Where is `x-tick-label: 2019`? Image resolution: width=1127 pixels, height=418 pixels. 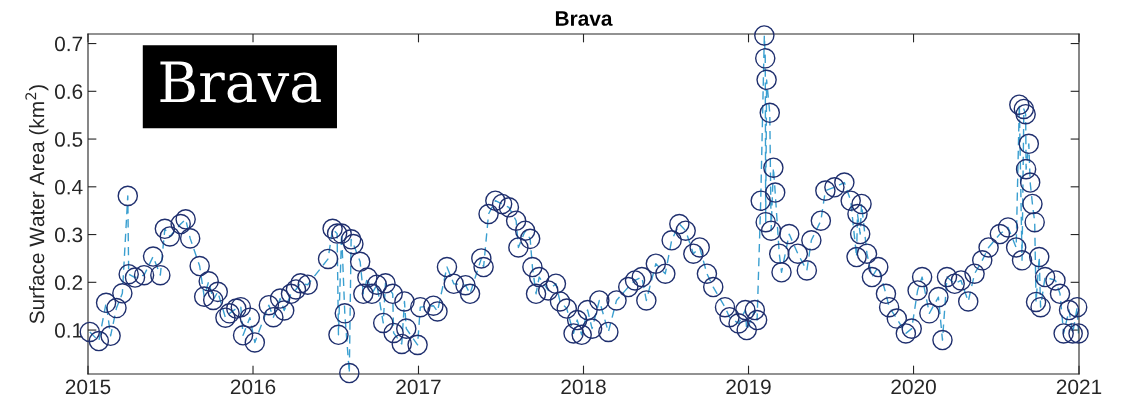
x-tick-label: 2019 is located at coordinates (748, 387).